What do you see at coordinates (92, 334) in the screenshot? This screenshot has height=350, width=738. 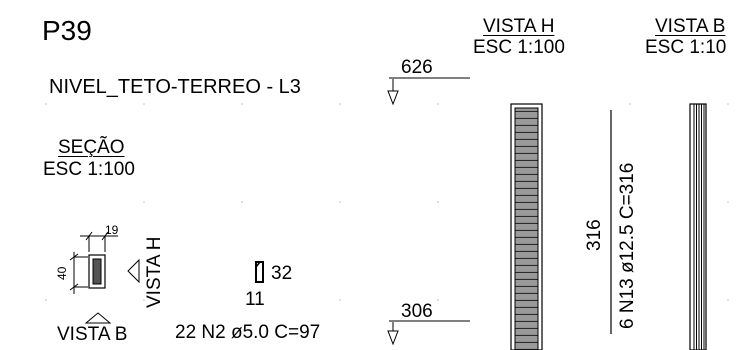 I see `section-label-vista-b: VISTA B` at bounding box center [92, 334].